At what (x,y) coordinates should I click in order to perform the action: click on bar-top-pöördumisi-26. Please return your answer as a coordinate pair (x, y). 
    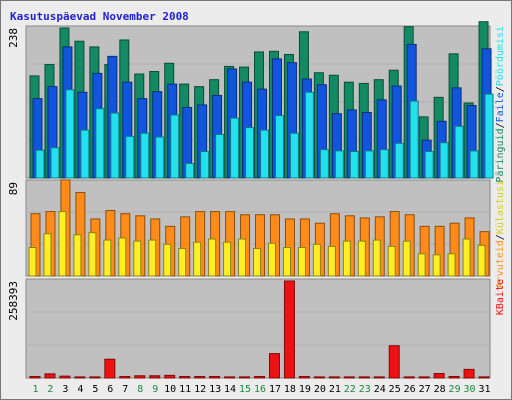
    Looking at the image, I should click on (414, 139).